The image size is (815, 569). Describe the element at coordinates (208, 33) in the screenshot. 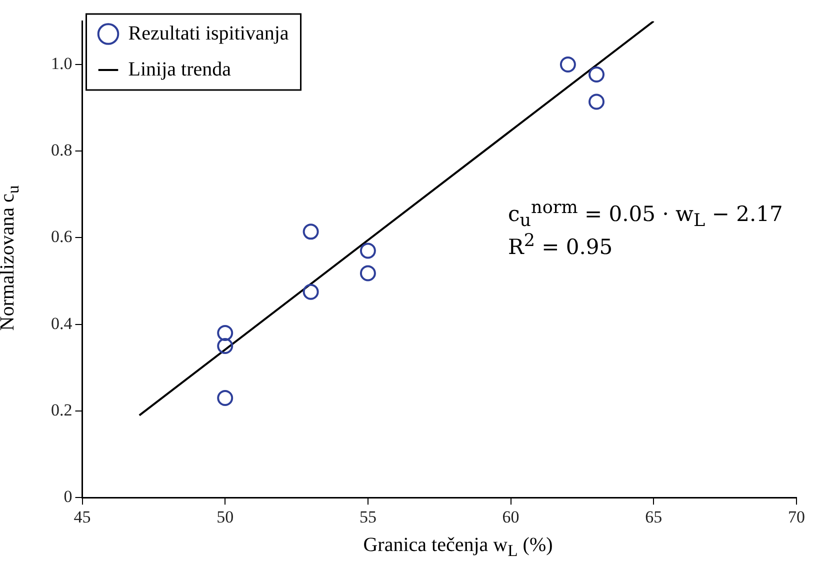

I see `legend-label: Rezultati ispitivanja` at that location.